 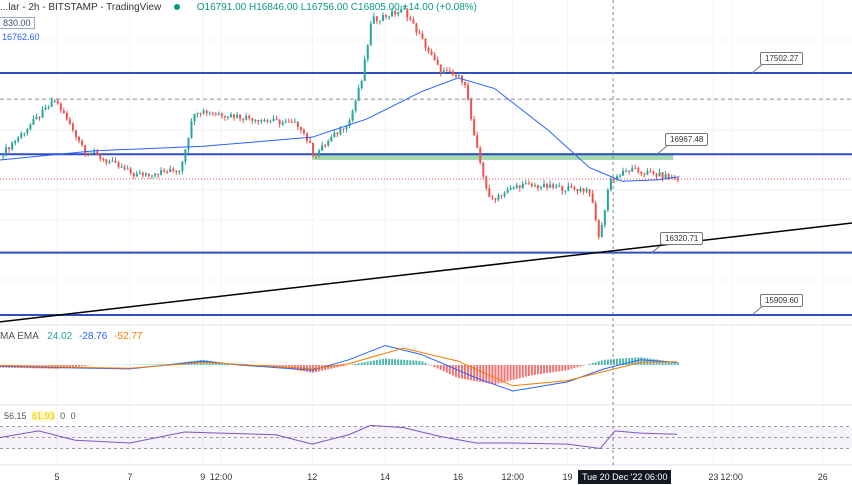 I want to click on level-price-label: 15909.60, so click(x=782, y=301).